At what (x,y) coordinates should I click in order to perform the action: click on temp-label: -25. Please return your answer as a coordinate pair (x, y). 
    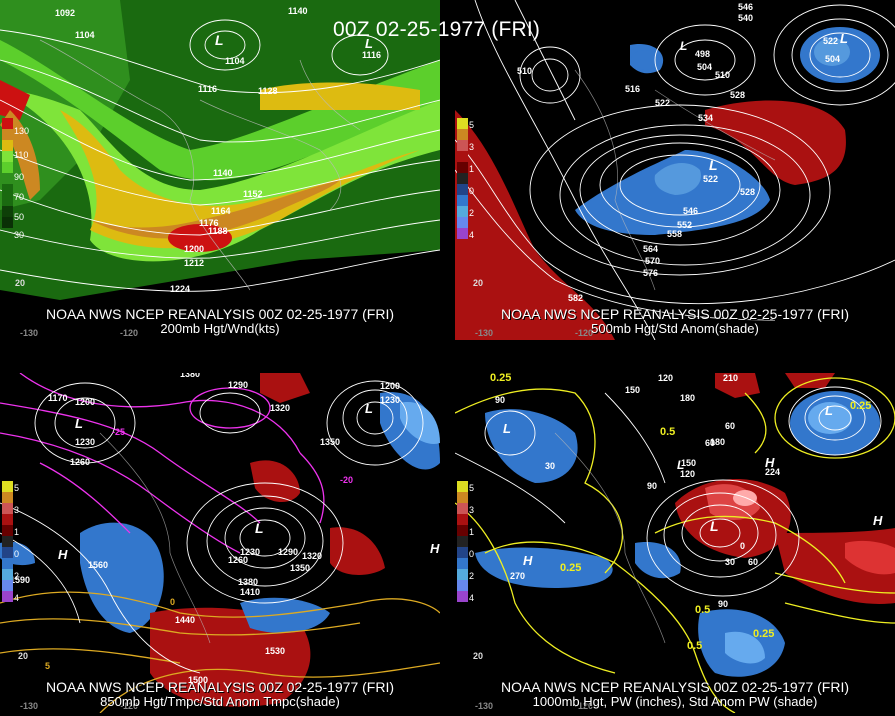
    Looking at the image, I should click on (118, 432).